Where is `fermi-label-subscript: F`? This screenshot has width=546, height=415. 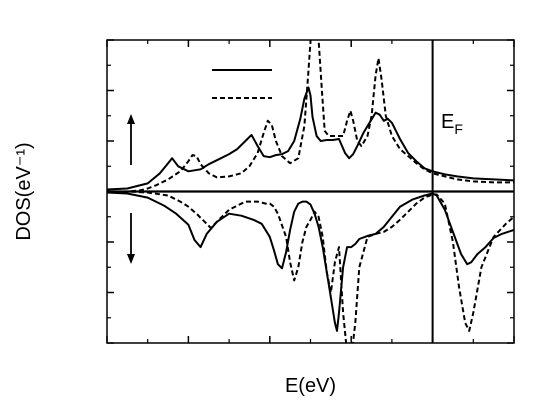
fermi-label-subscript: F is located at coordinates (458, 129).